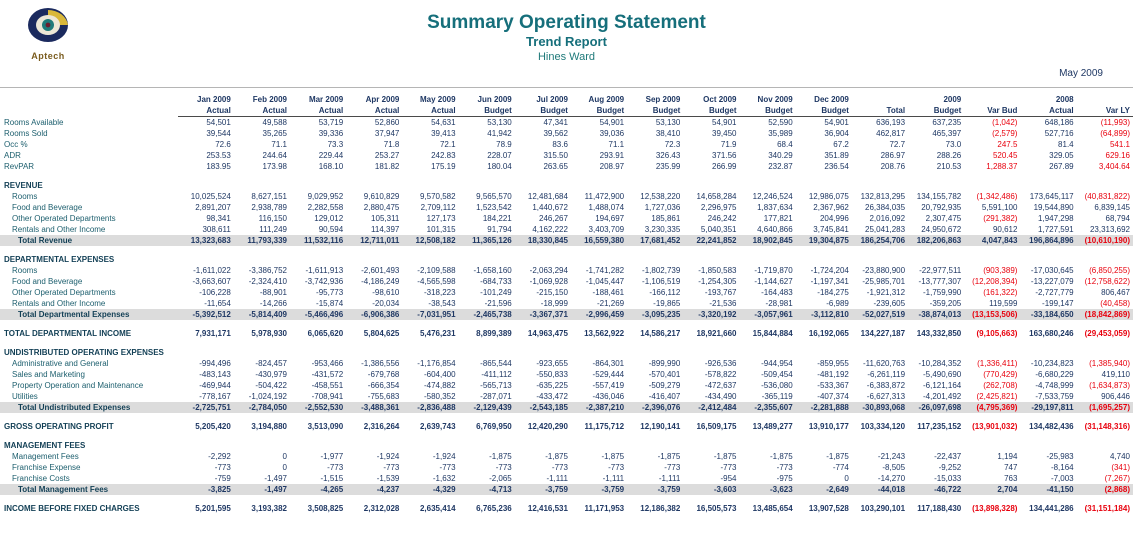 The width and height of the screenshot is (1133, 553). What do you see at coordinates (1052, 281) in the screenshot?
I see `value-cell: -13,227,079` at bounding box center [1052, 281].